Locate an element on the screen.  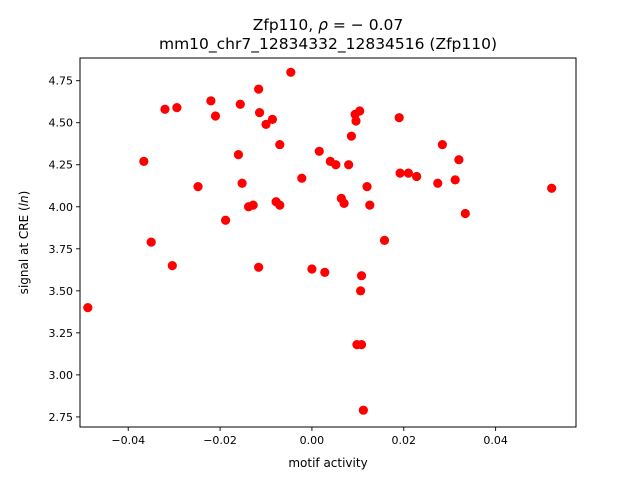
x-axis-ticks: −0.04 −0.02 0.00 0.02 0.04 is located at coordinates (309, 437).